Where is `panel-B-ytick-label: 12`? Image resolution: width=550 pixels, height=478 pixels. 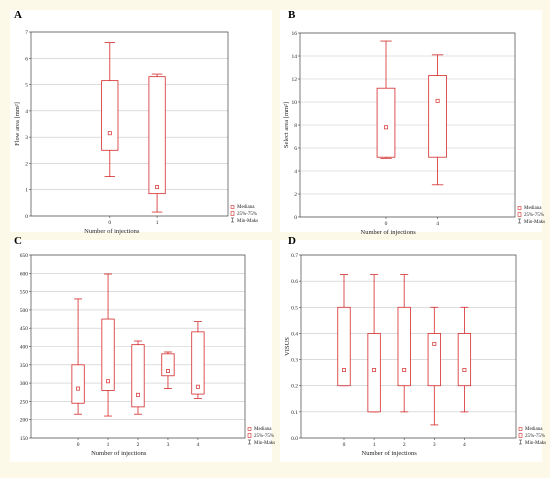
panel-B-ytick-label: 12 is located at coordinates (295, 80).